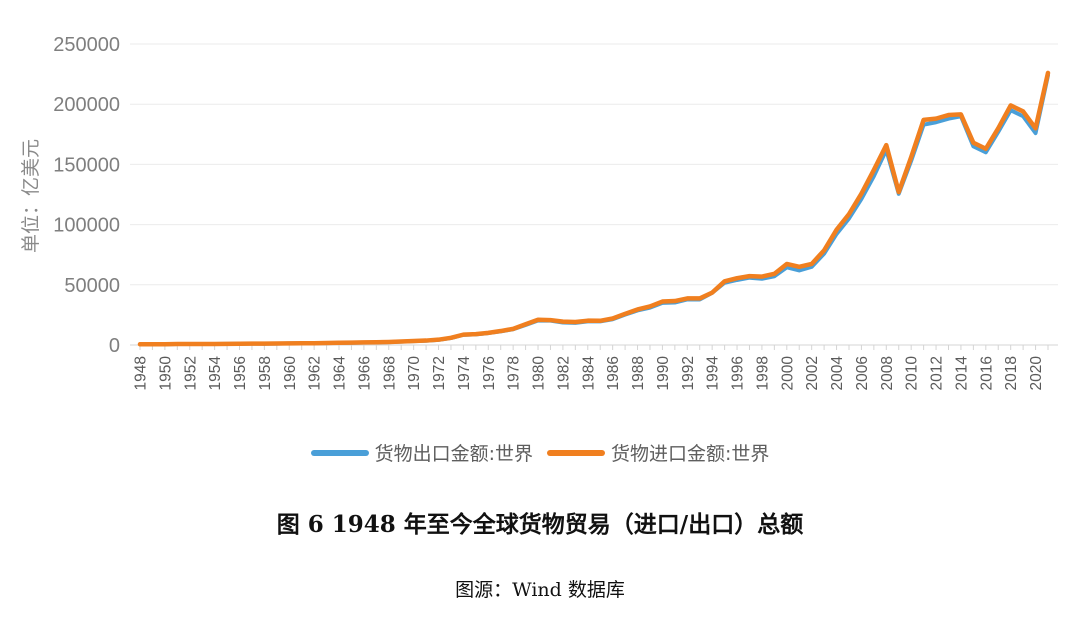 The height and width of the screenshot is (618, 1080). I want to click on y-axis-ticks: 250000 200000 150000 100000 50000 0, so click(86, 195).